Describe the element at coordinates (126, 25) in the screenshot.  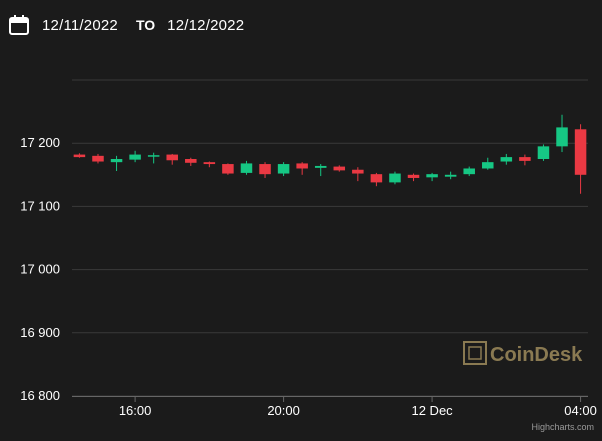
I see `date-range-bar: 12/11/2022 TO 12/12/2022` at that location.